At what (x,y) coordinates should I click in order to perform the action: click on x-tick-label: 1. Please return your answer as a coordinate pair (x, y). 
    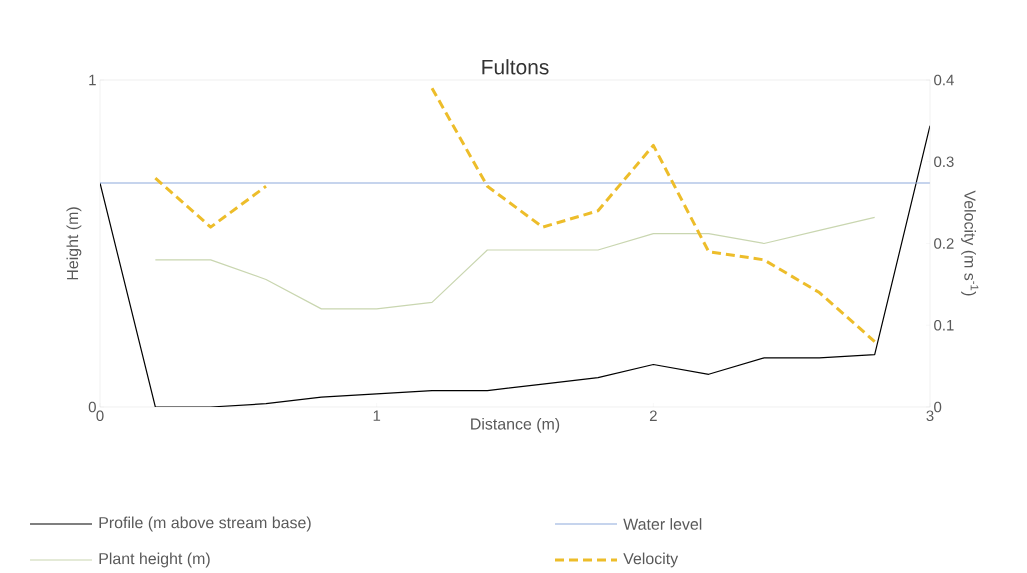
    Looking at the image, I should click on (377, 415).